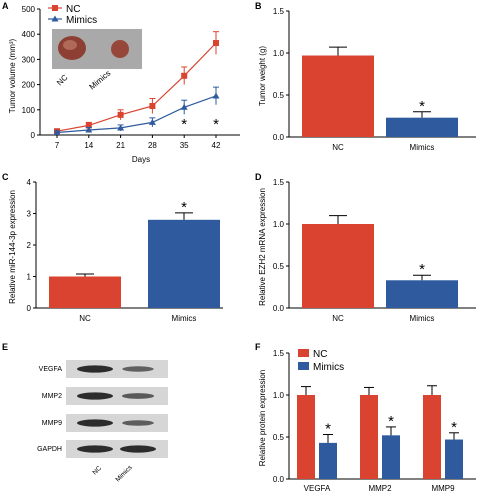 The image size is (484, 500). I want to click on panel-f-y-tick-label: 1.0, so click(279, 395).